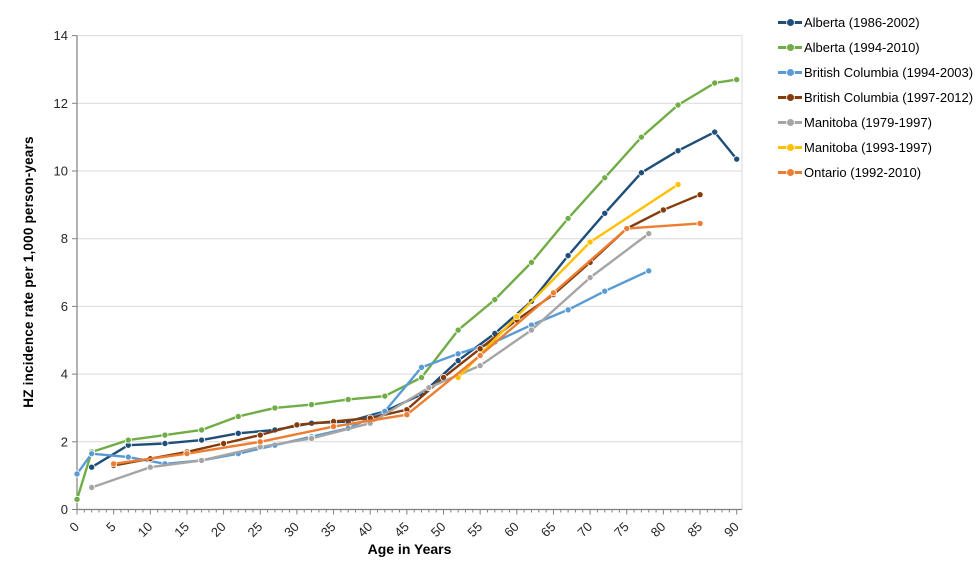 This screenshot has width=980, height=568. I want to click on x-tick-label: 65, so click(548, 529).